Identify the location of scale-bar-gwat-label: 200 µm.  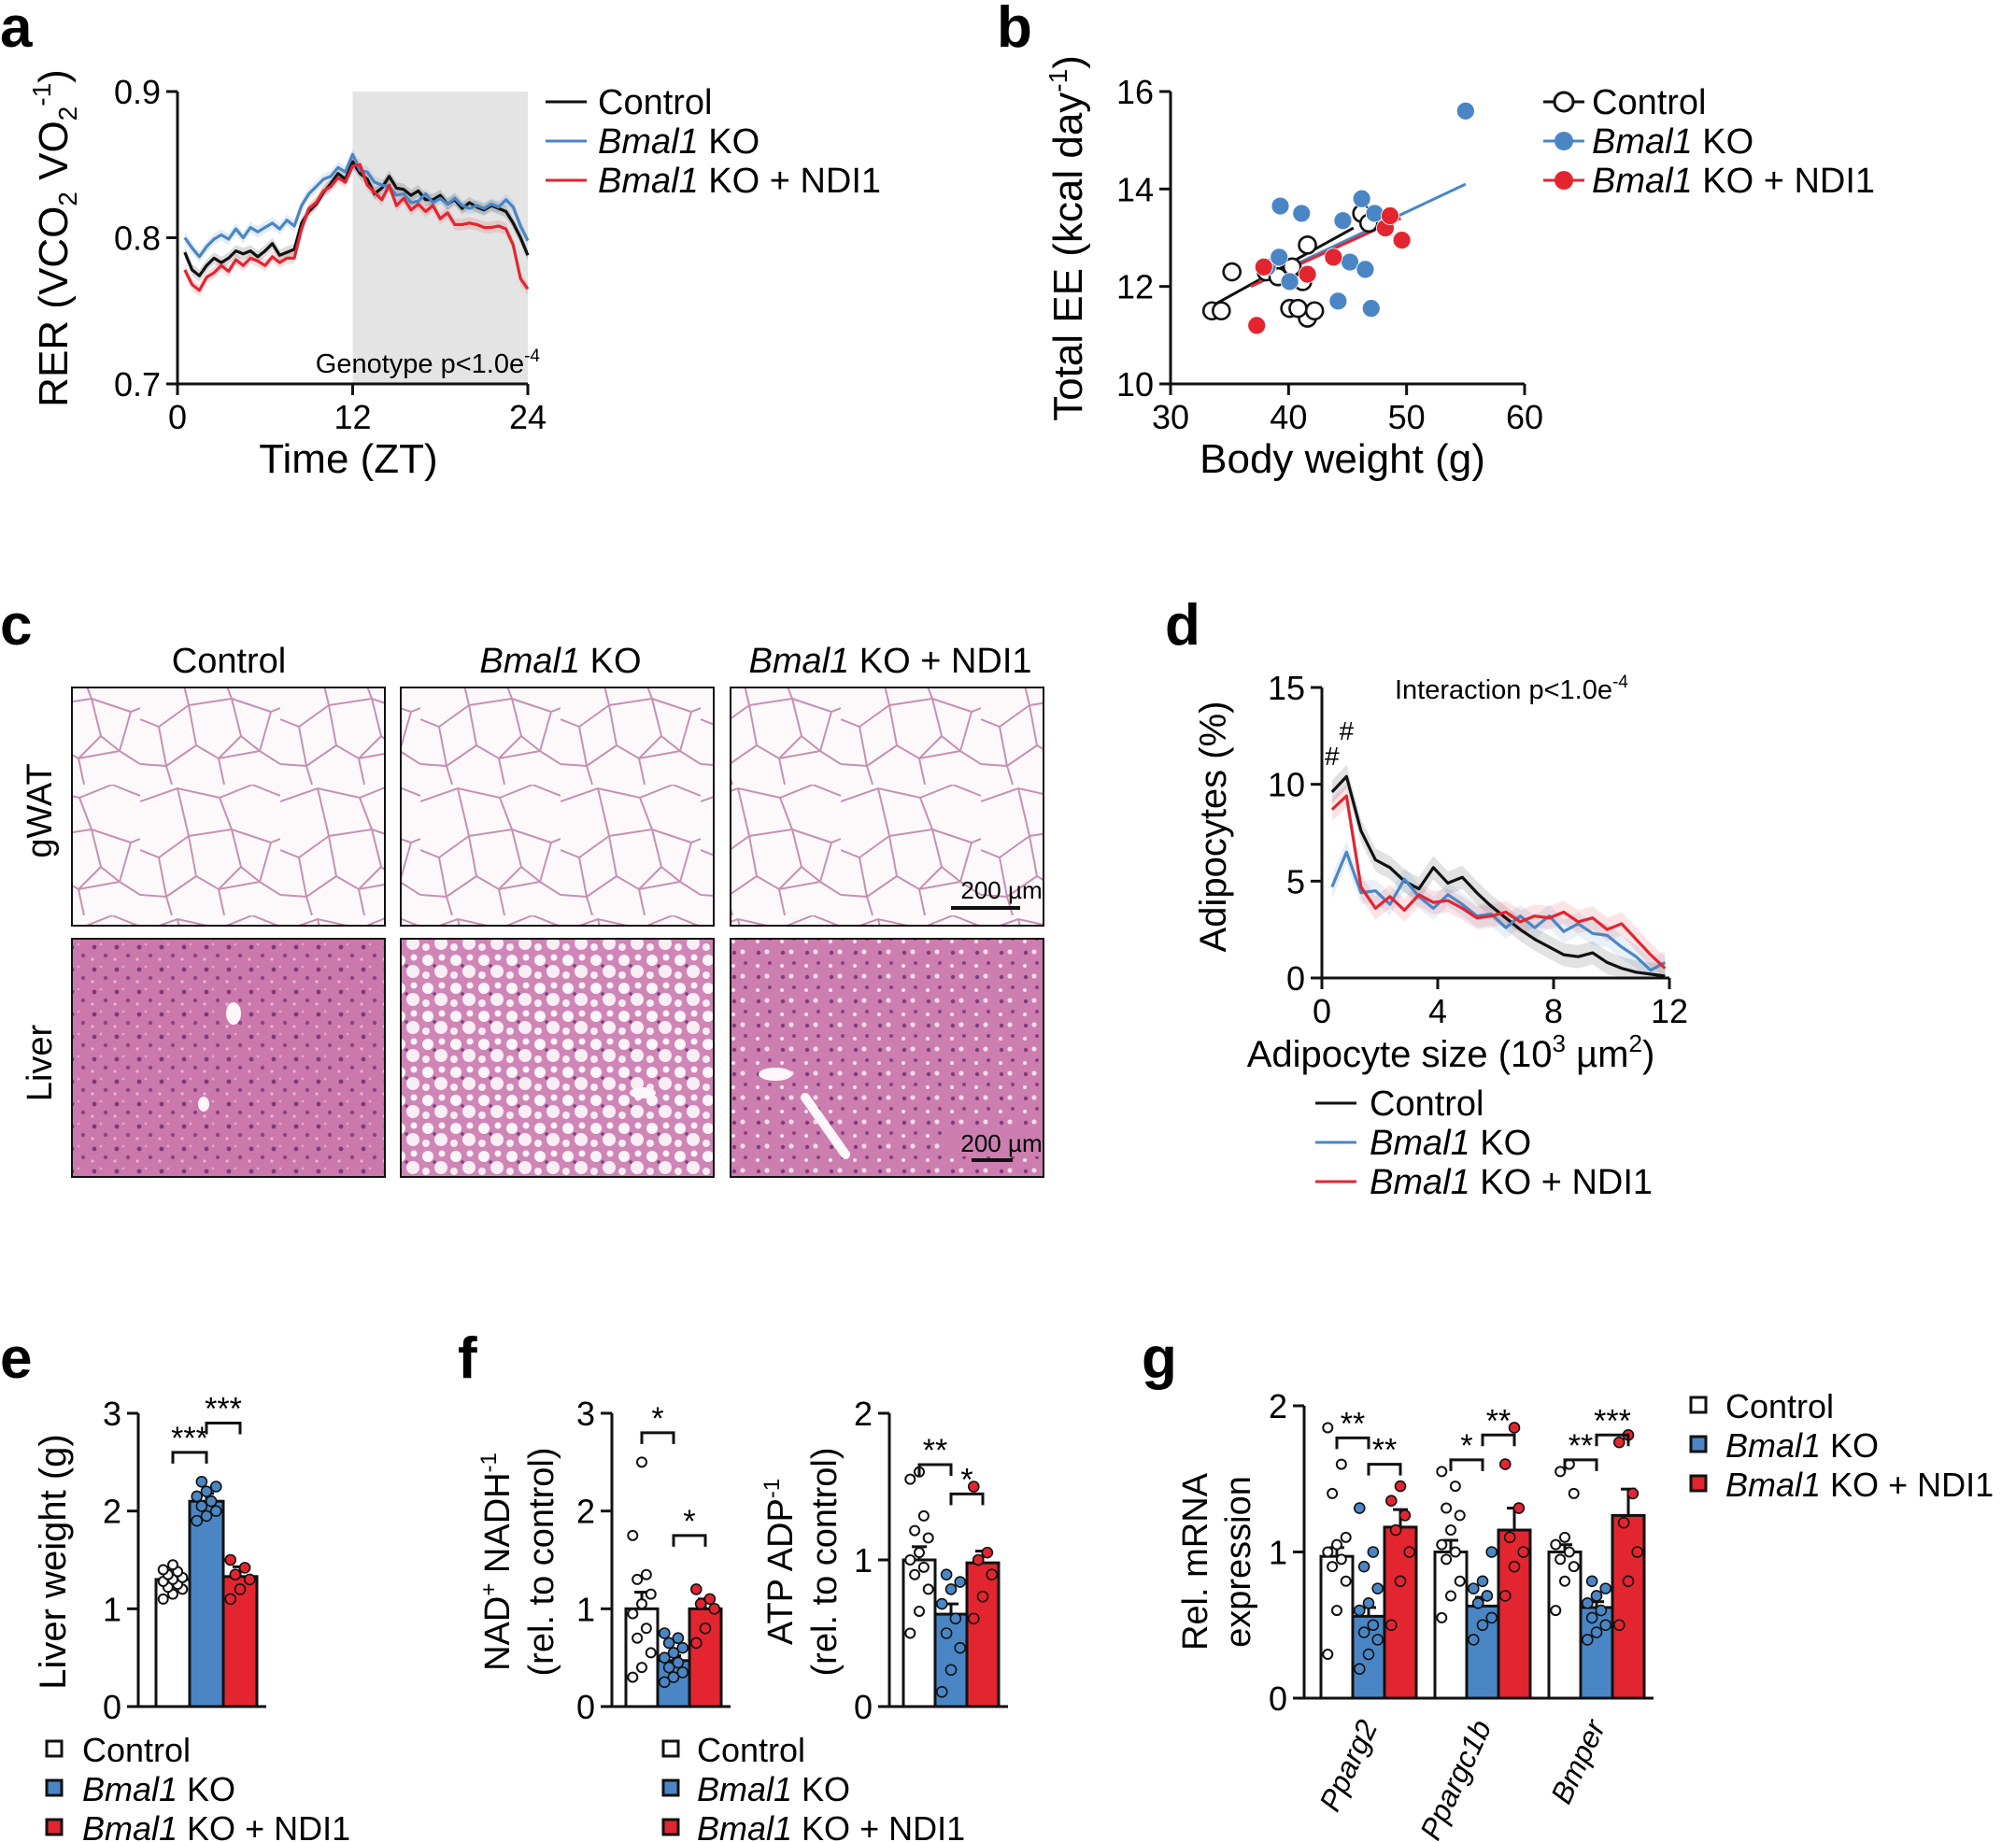
(1001, 890).